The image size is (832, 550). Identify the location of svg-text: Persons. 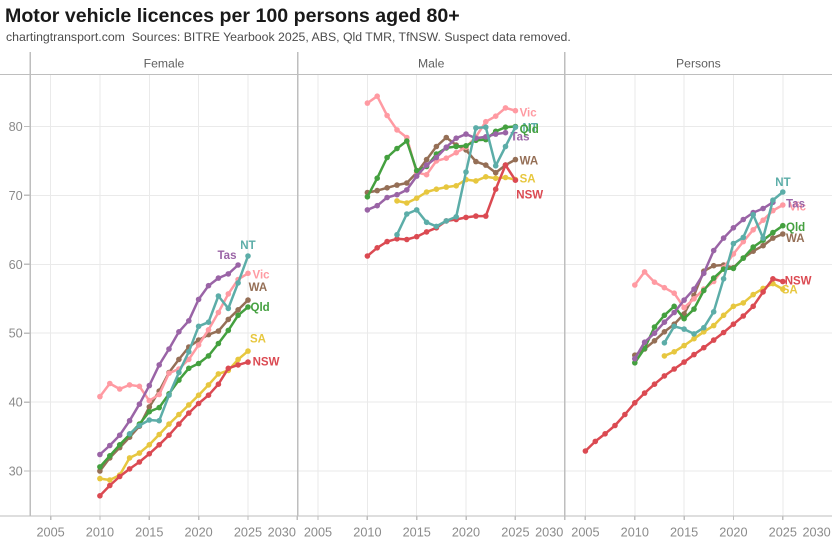
(698, 64).